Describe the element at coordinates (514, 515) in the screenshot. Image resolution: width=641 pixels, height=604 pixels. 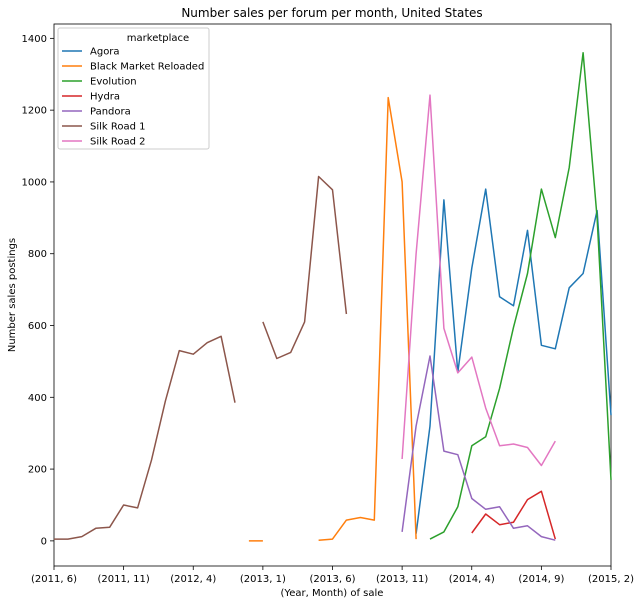
I see `series-line-hydra` at that location.